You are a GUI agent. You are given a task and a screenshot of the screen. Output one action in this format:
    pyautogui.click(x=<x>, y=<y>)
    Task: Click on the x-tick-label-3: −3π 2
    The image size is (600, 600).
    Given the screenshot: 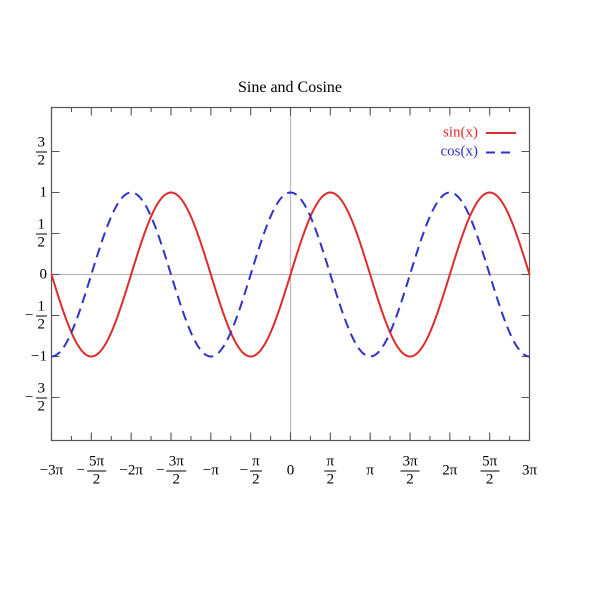 What is the action you would take?
    pyautogui.click(x=171, y=471)
    